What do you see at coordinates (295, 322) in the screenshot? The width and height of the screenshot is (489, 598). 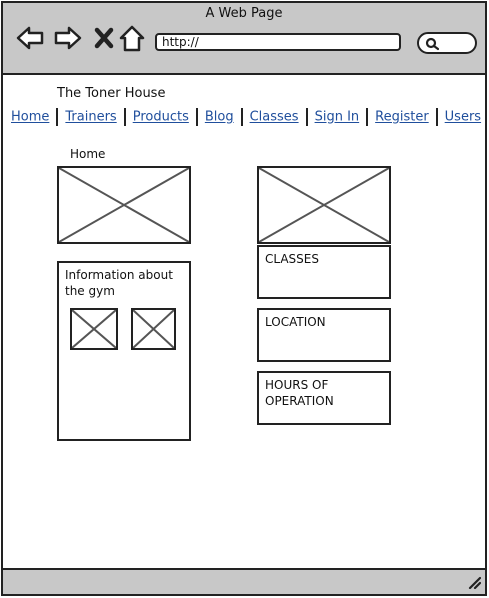 I see `location-panel-label: LOCATION` at bounding box center [295, 322].